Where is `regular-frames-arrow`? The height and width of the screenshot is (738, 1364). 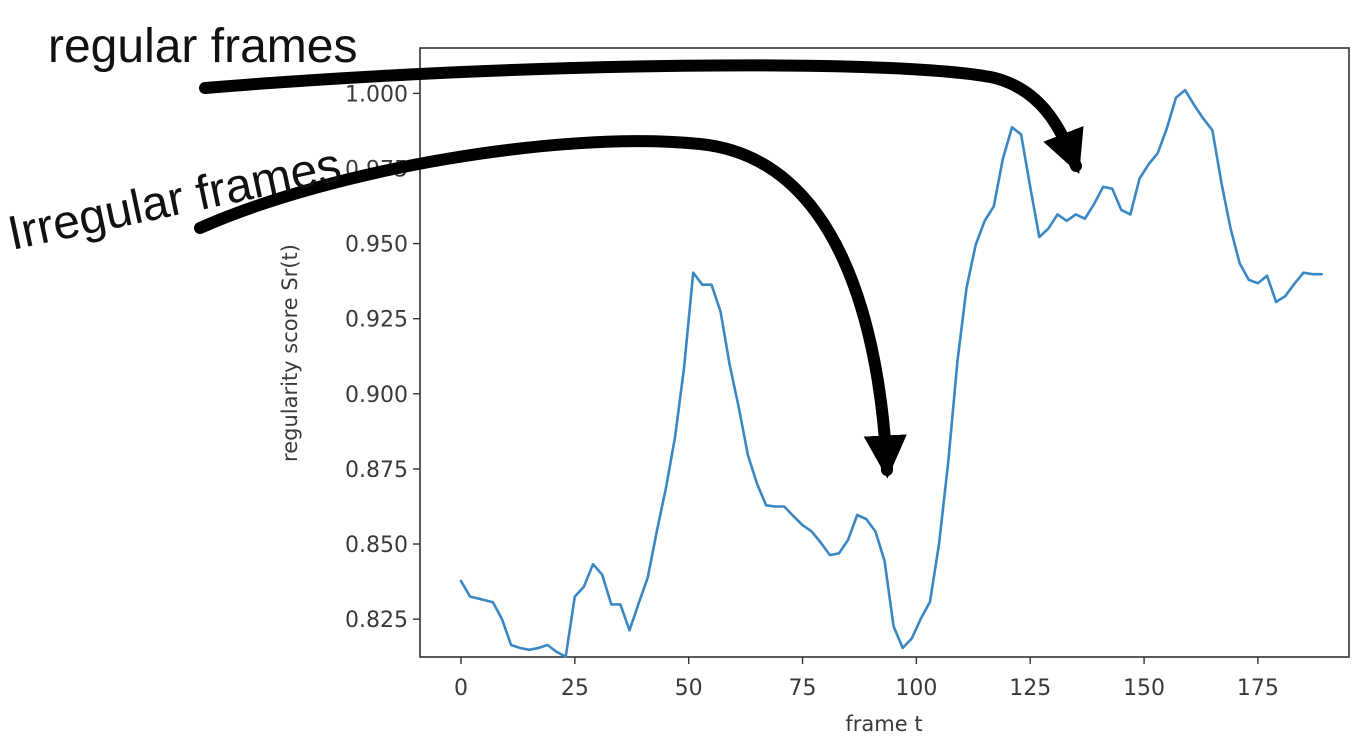 regular-frames-arrow is located at coordinates (641, 117).